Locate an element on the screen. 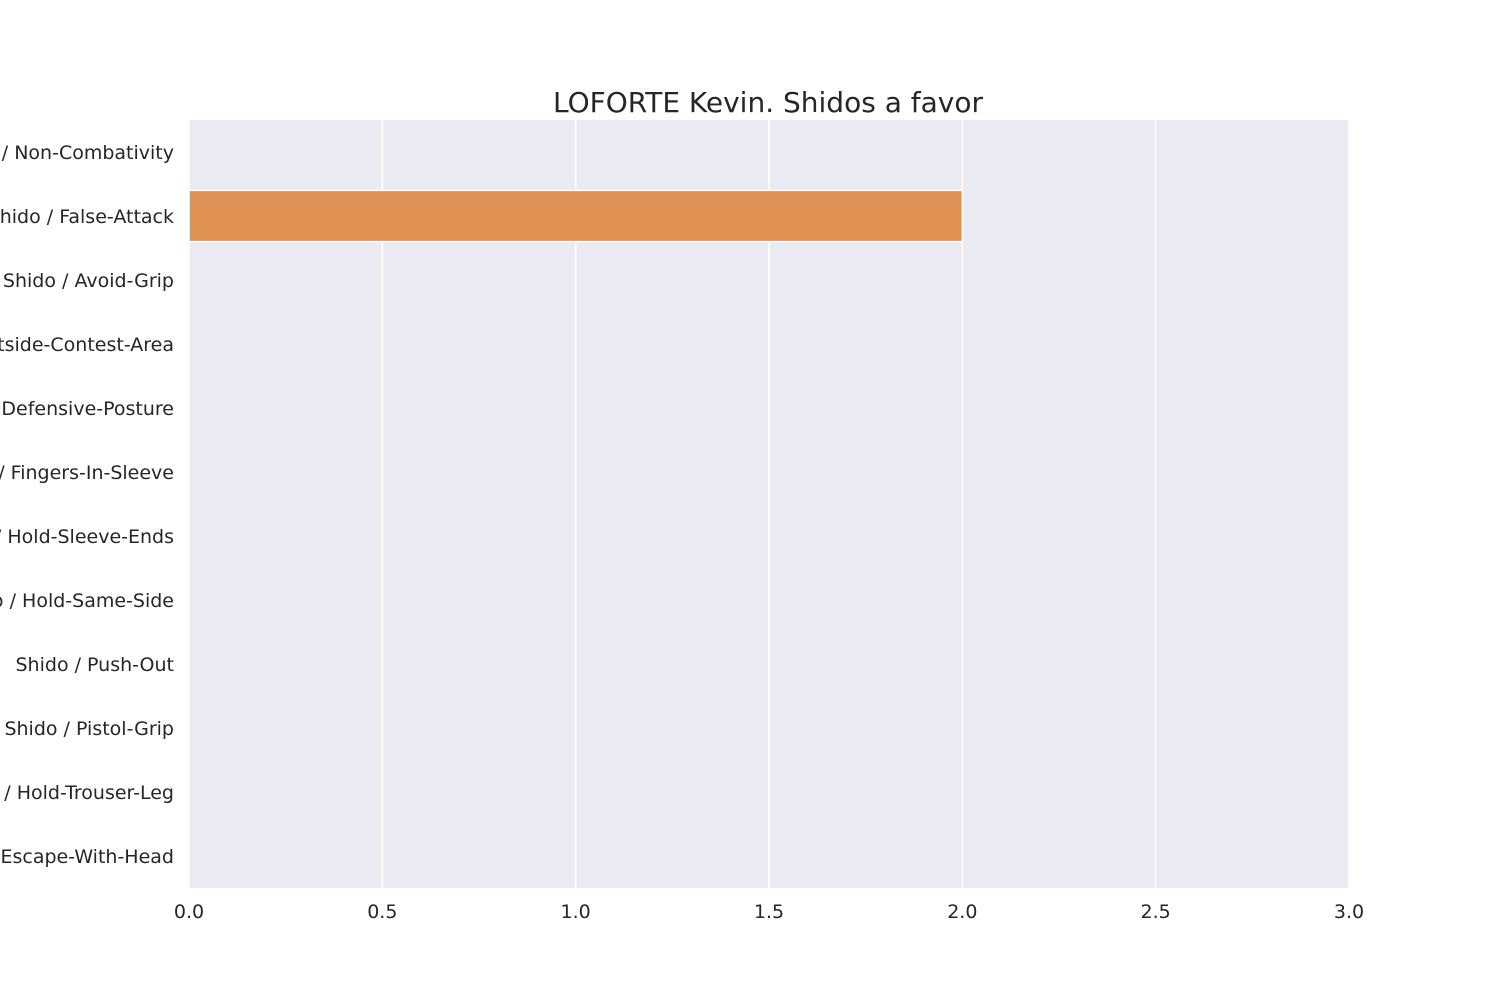 The image size is (1500, 1000). chart-title: LOFORTE Kevin. Shidos a favor is located at coordinates (768, 102).